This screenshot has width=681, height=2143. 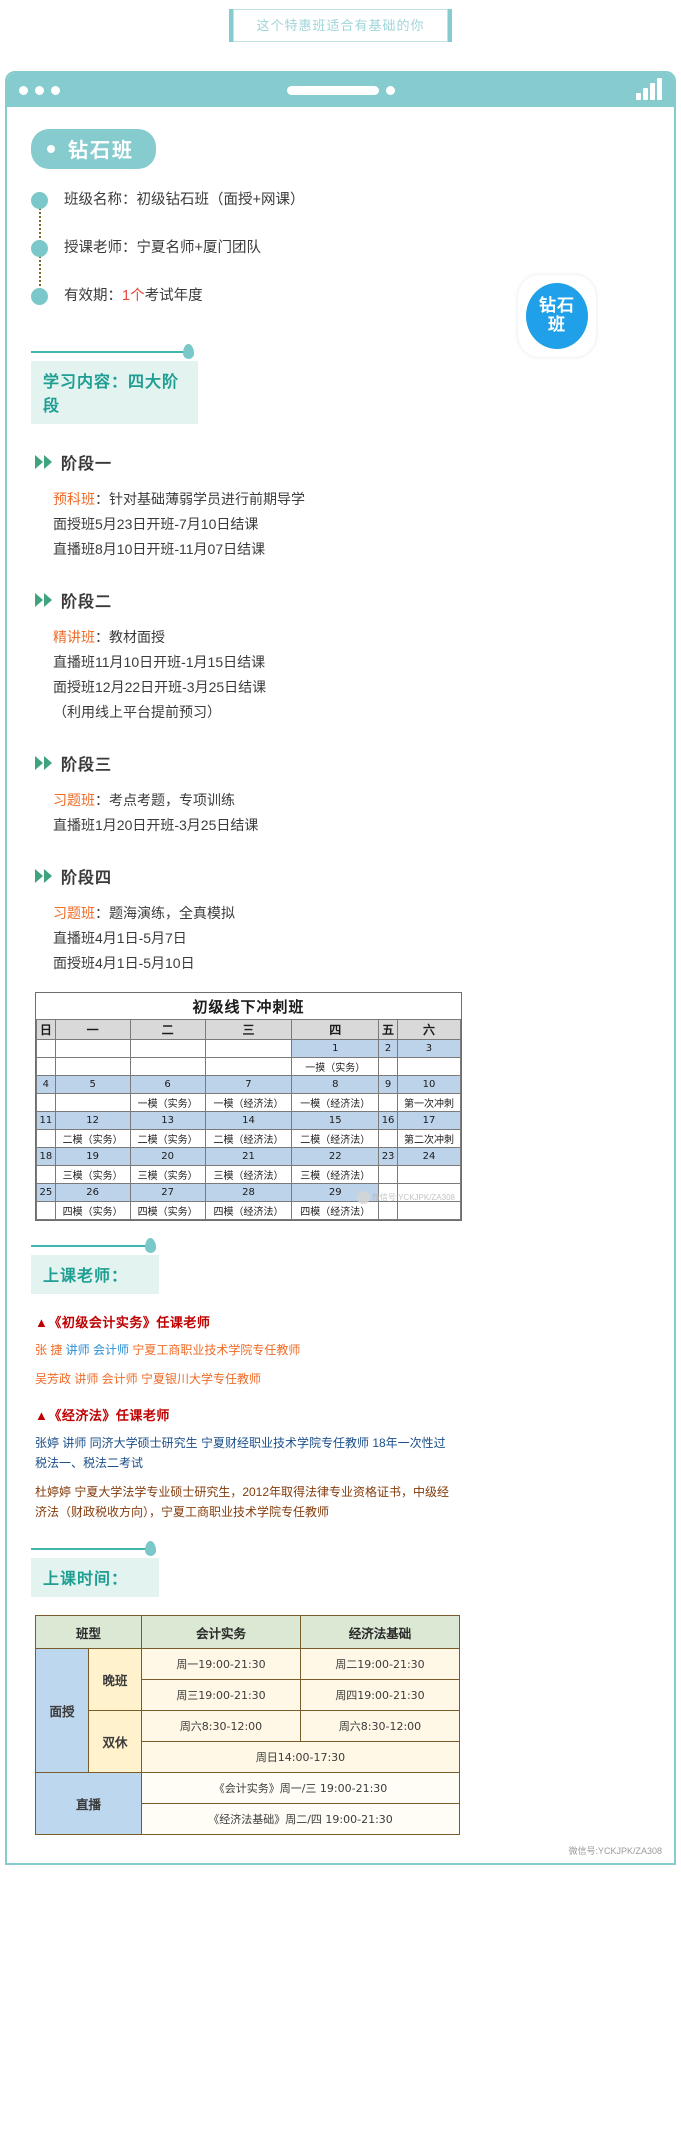 I want to click on calendar-day-number: 23, so click(x=388, y=1156).